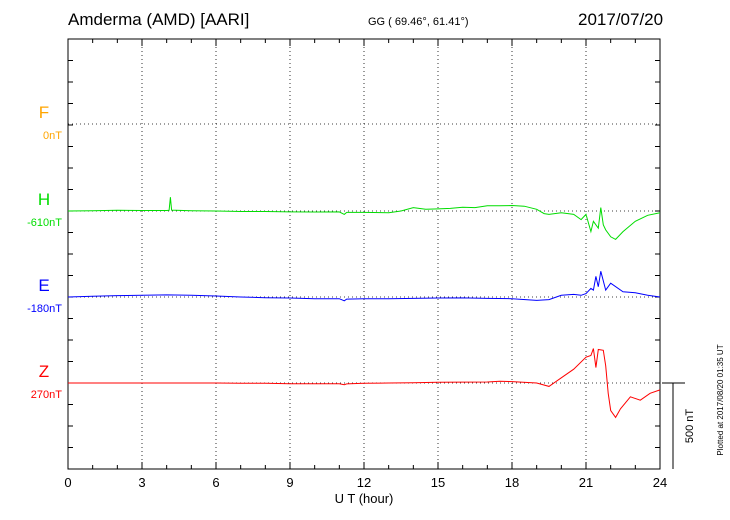  I want to click on series-baseline-z: 270nT, so click(46, 395).